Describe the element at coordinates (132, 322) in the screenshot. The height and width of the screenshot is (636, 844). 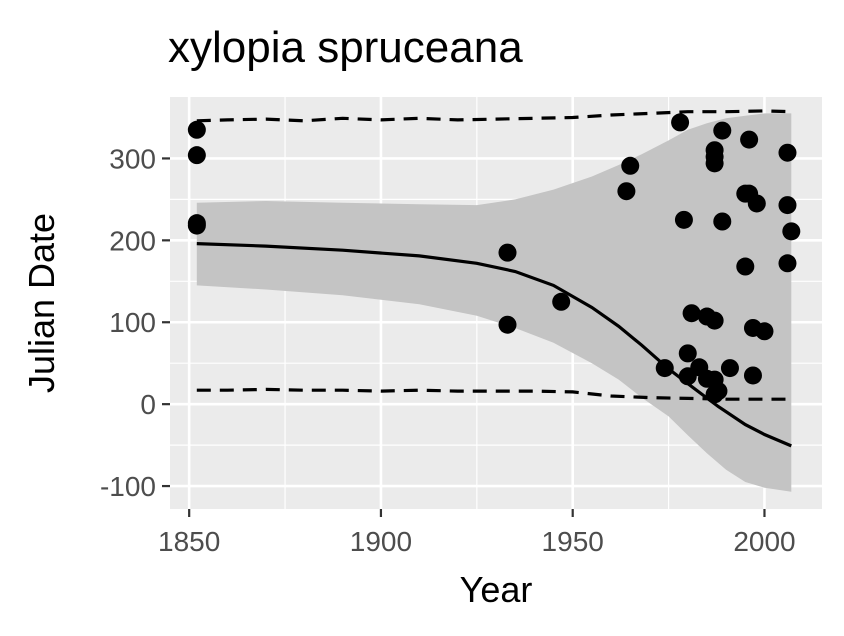
I see `y-tick-label: 100` at that location.